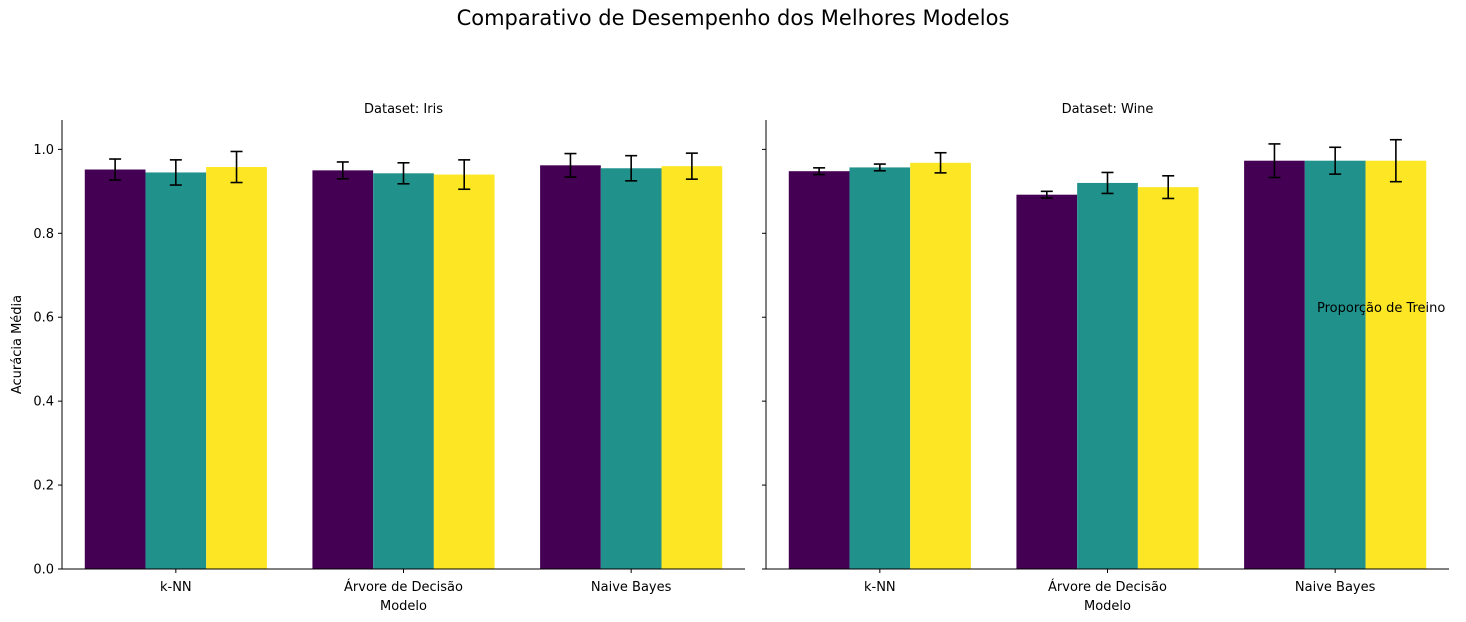 This screenshot has width=1466, height=622. What do you see at coordinates (43, 150) in the screenshot?
I see `y-tick-label: 1.0` at bounding box center [43, 150].